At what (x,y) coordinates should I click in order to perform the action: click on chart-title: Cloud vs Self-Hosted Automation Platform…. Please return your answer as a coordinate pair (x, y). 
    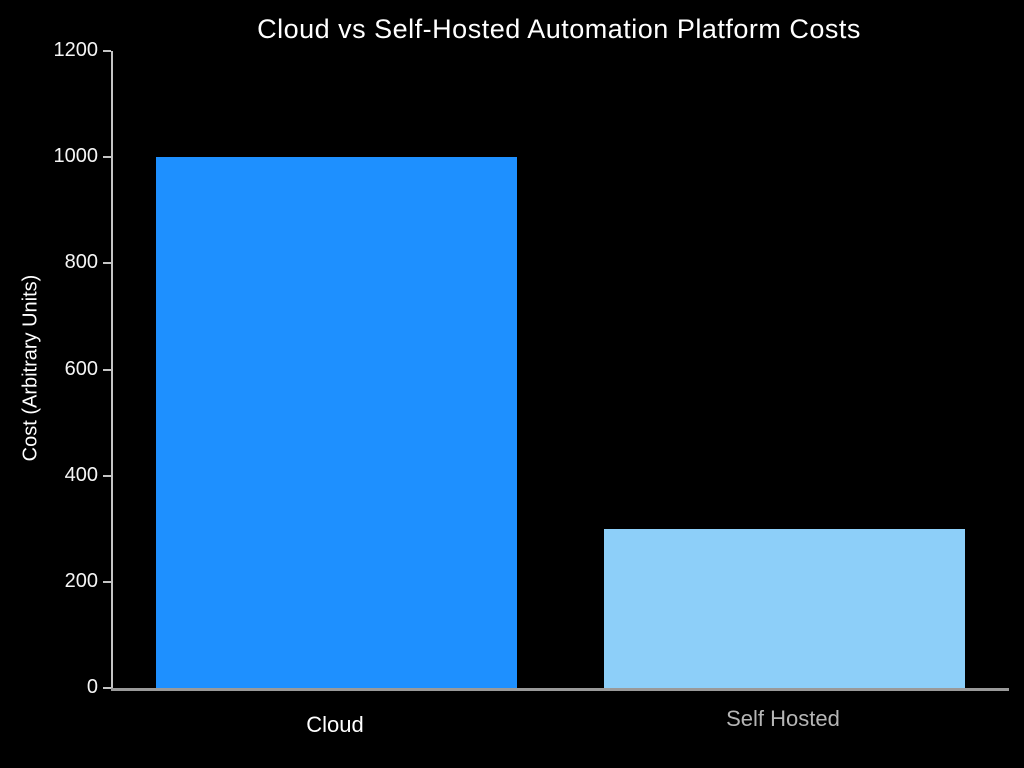
    Looking at the image, I should click on (559, 29).